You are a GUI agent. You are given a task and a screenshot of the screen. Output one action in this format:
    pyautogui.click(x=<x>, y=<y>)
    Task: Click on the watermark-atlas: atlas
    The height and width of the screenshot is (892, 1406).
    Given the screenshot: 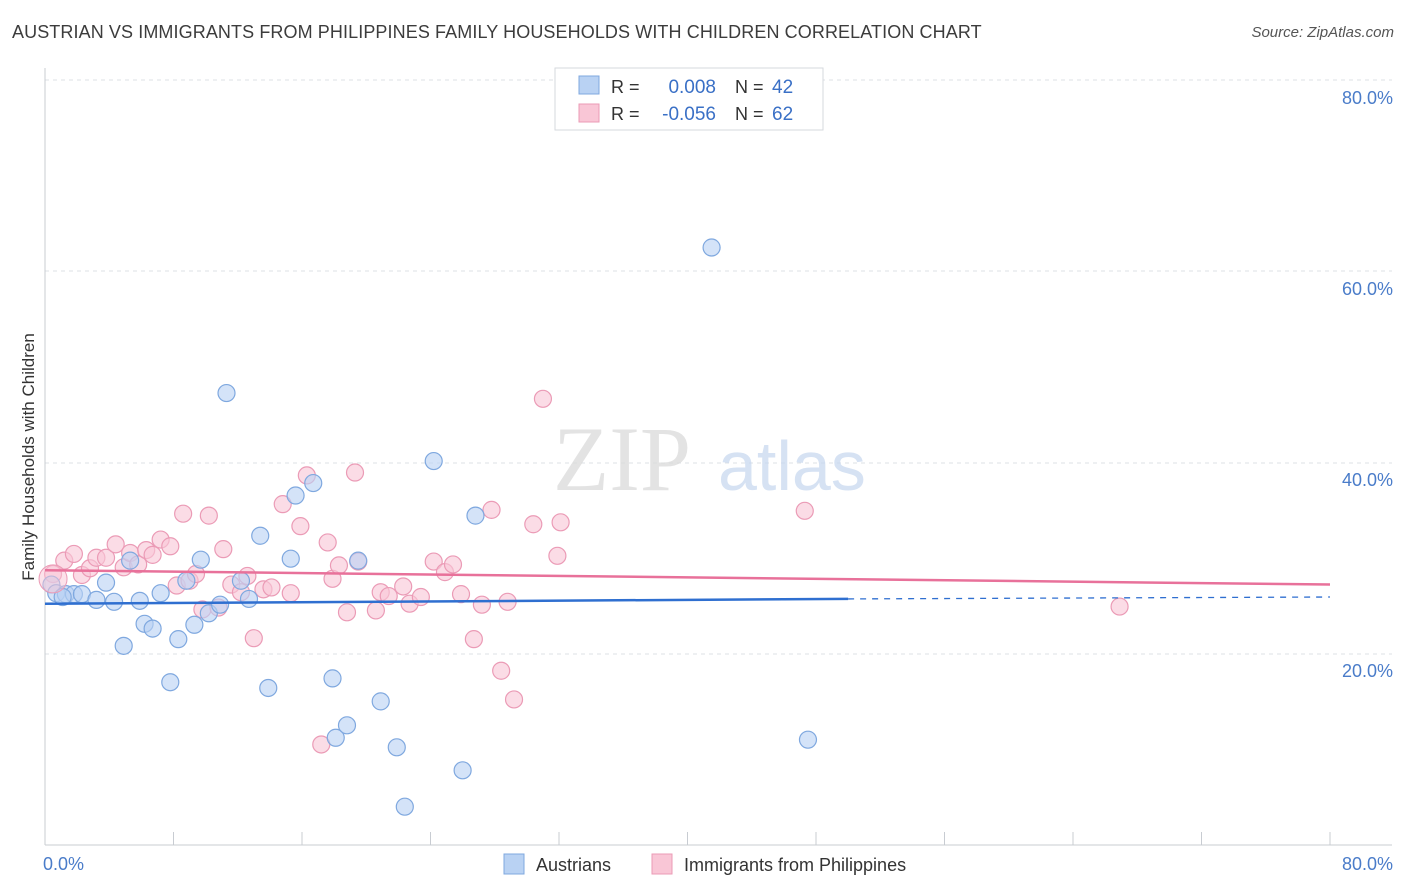 What is the action you would take?
    pyautogui.click(x=792, y=466)
    